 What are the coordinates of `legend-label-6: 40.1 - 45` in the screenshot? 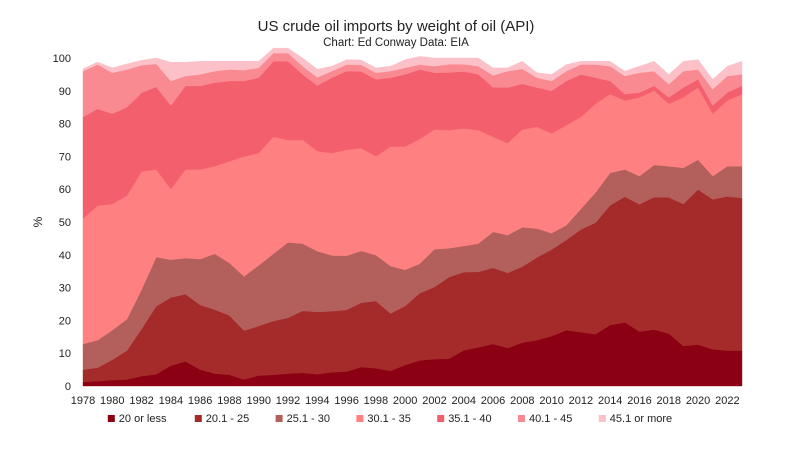 It's located at (550, 419).